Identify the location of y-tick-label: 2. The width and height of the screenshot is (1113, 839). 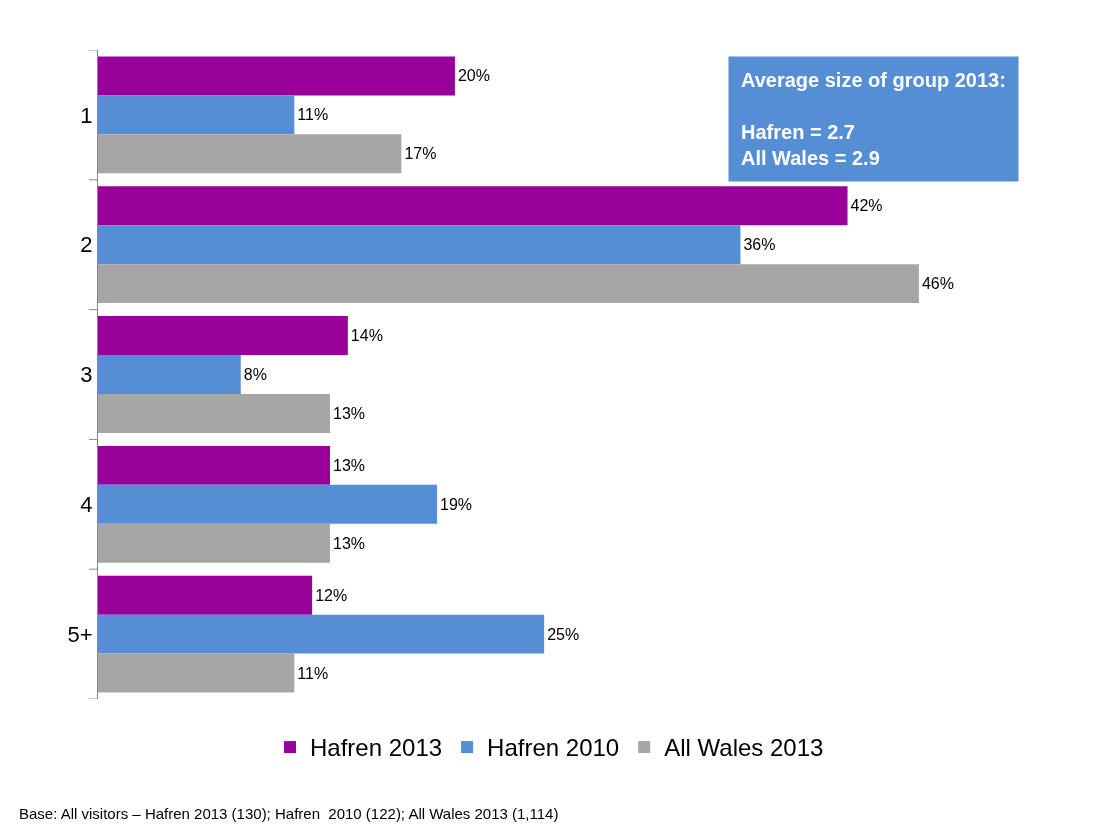
(86, 245).